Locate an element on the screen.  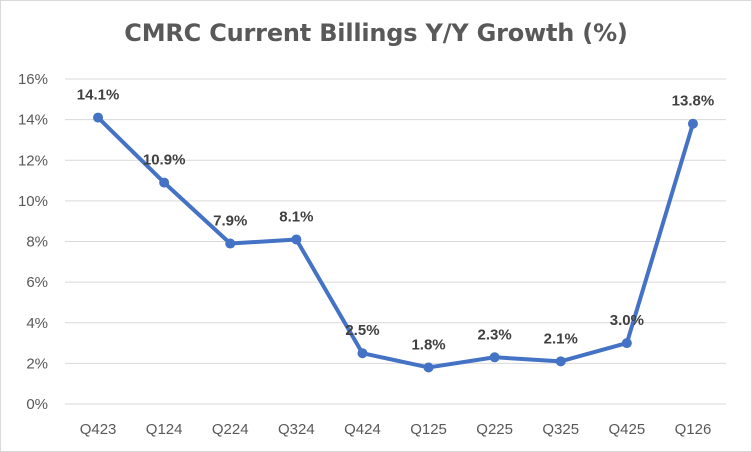
x-tick-label: Q324 is located at coordinates (296, 429).